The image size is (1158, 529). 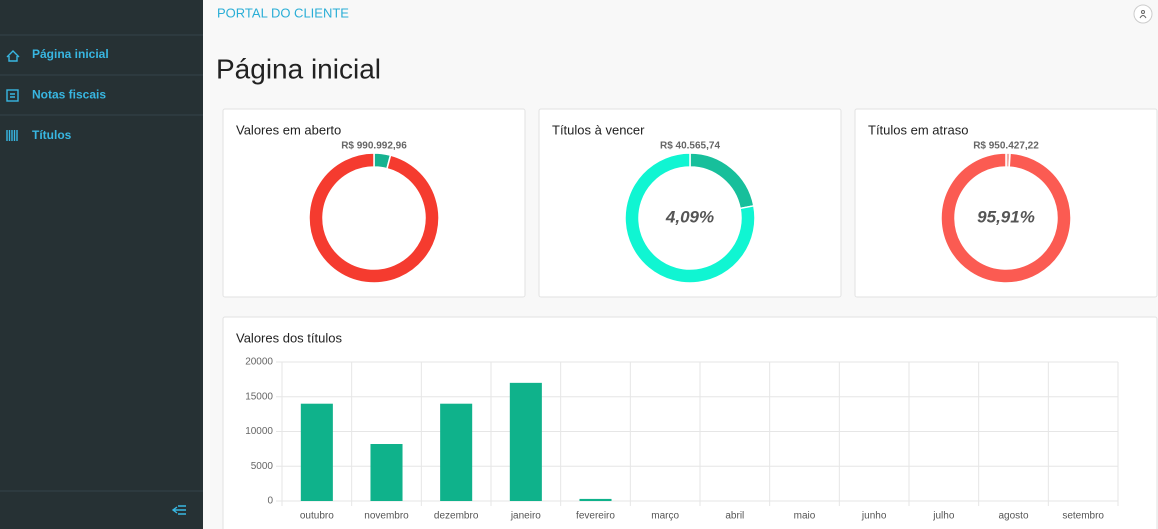 What do you see at coordinates (12, 95) in the screenshot?
I see `notes-icon` at bounding box center [12, 95].